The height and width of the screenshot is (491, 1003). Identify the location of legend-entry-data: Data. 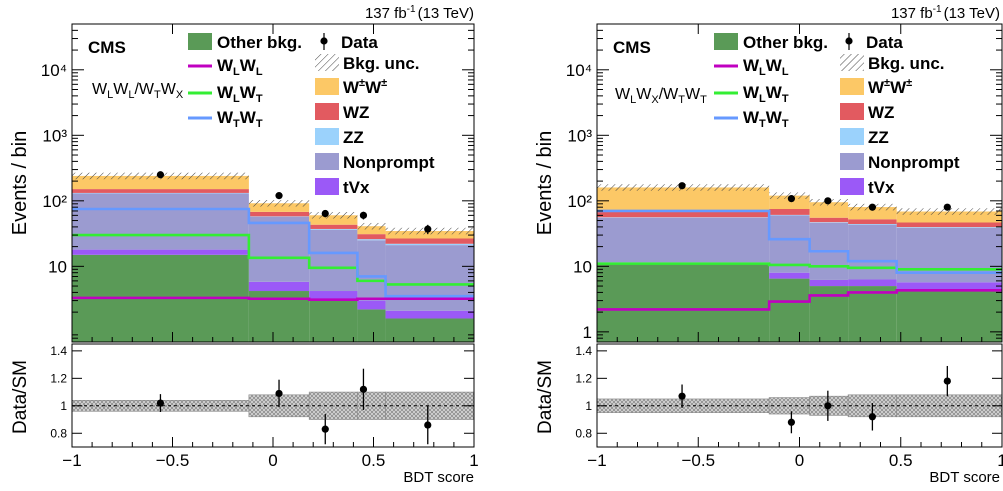
(874, 42).